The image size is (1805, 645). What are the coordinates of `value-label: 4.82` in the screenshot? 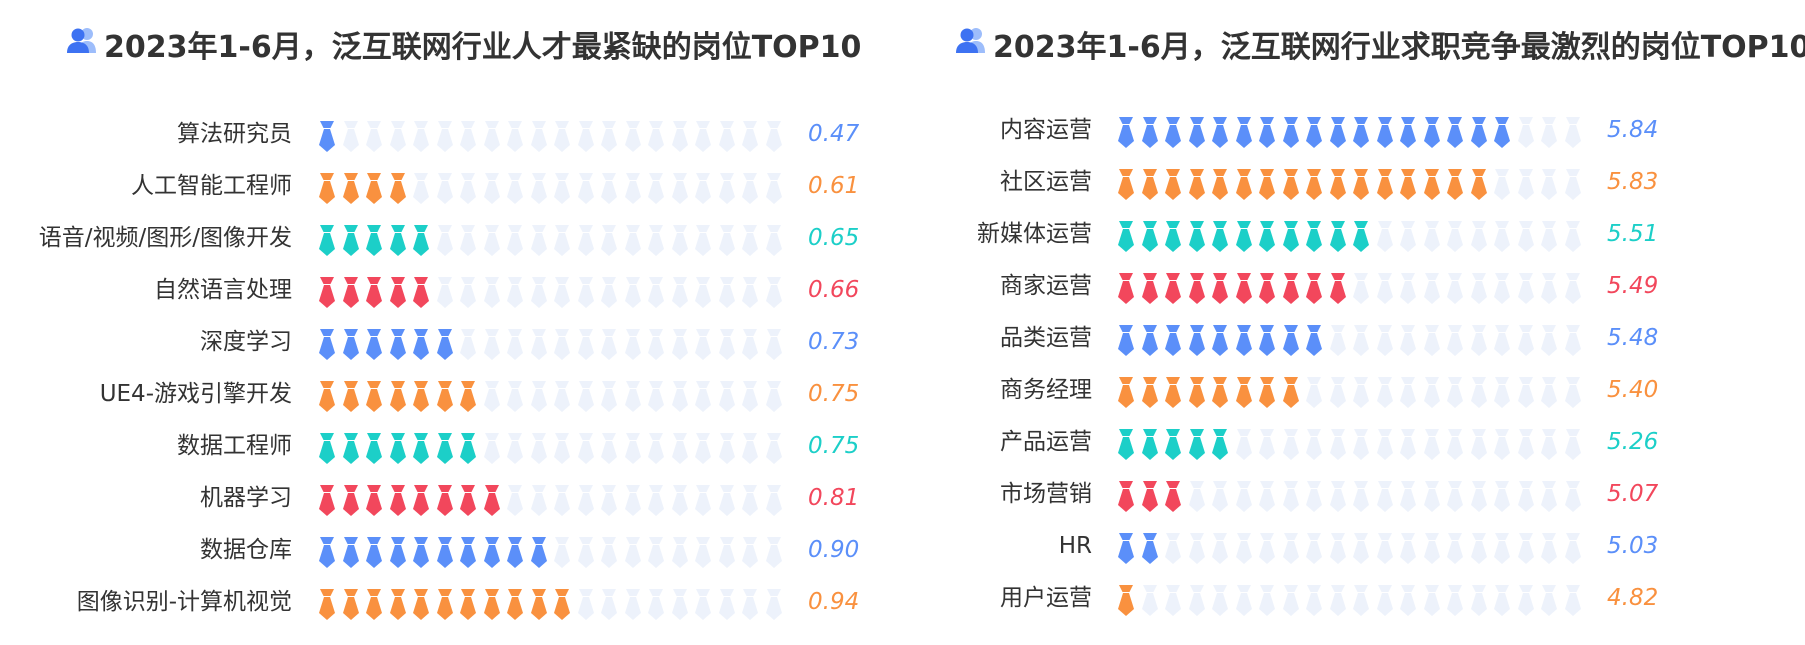 It's located at (1633, 598).